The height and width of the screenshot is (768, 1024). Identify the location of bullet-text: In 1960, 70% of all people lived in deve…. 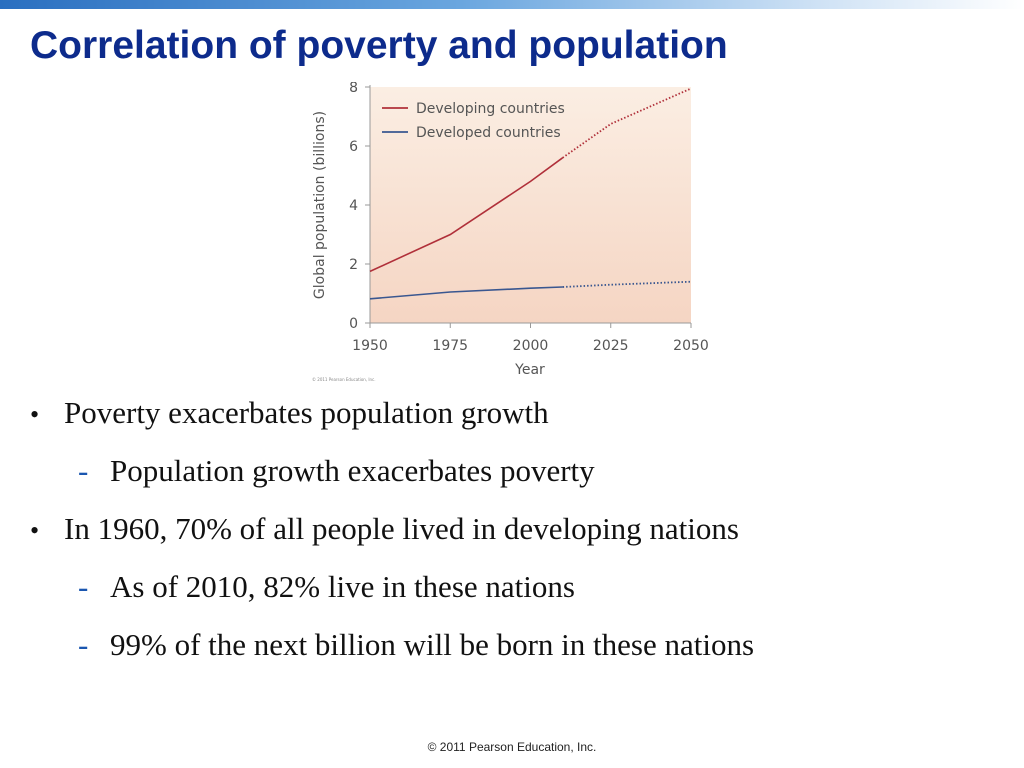
(401, 528).